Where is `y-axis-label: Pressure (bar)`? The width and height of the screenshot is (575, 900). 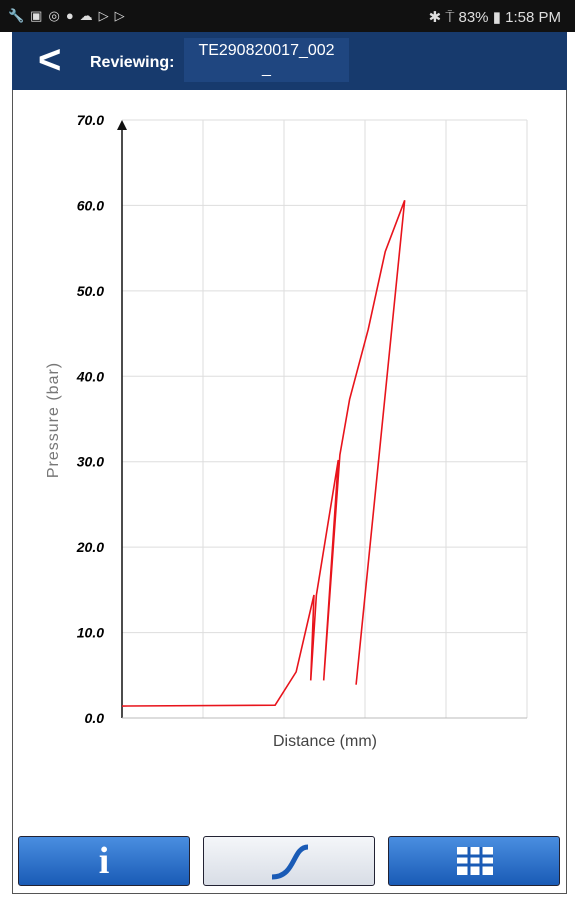
y-axis-label: Pressure (bar) is located at coordinates (53, 420).